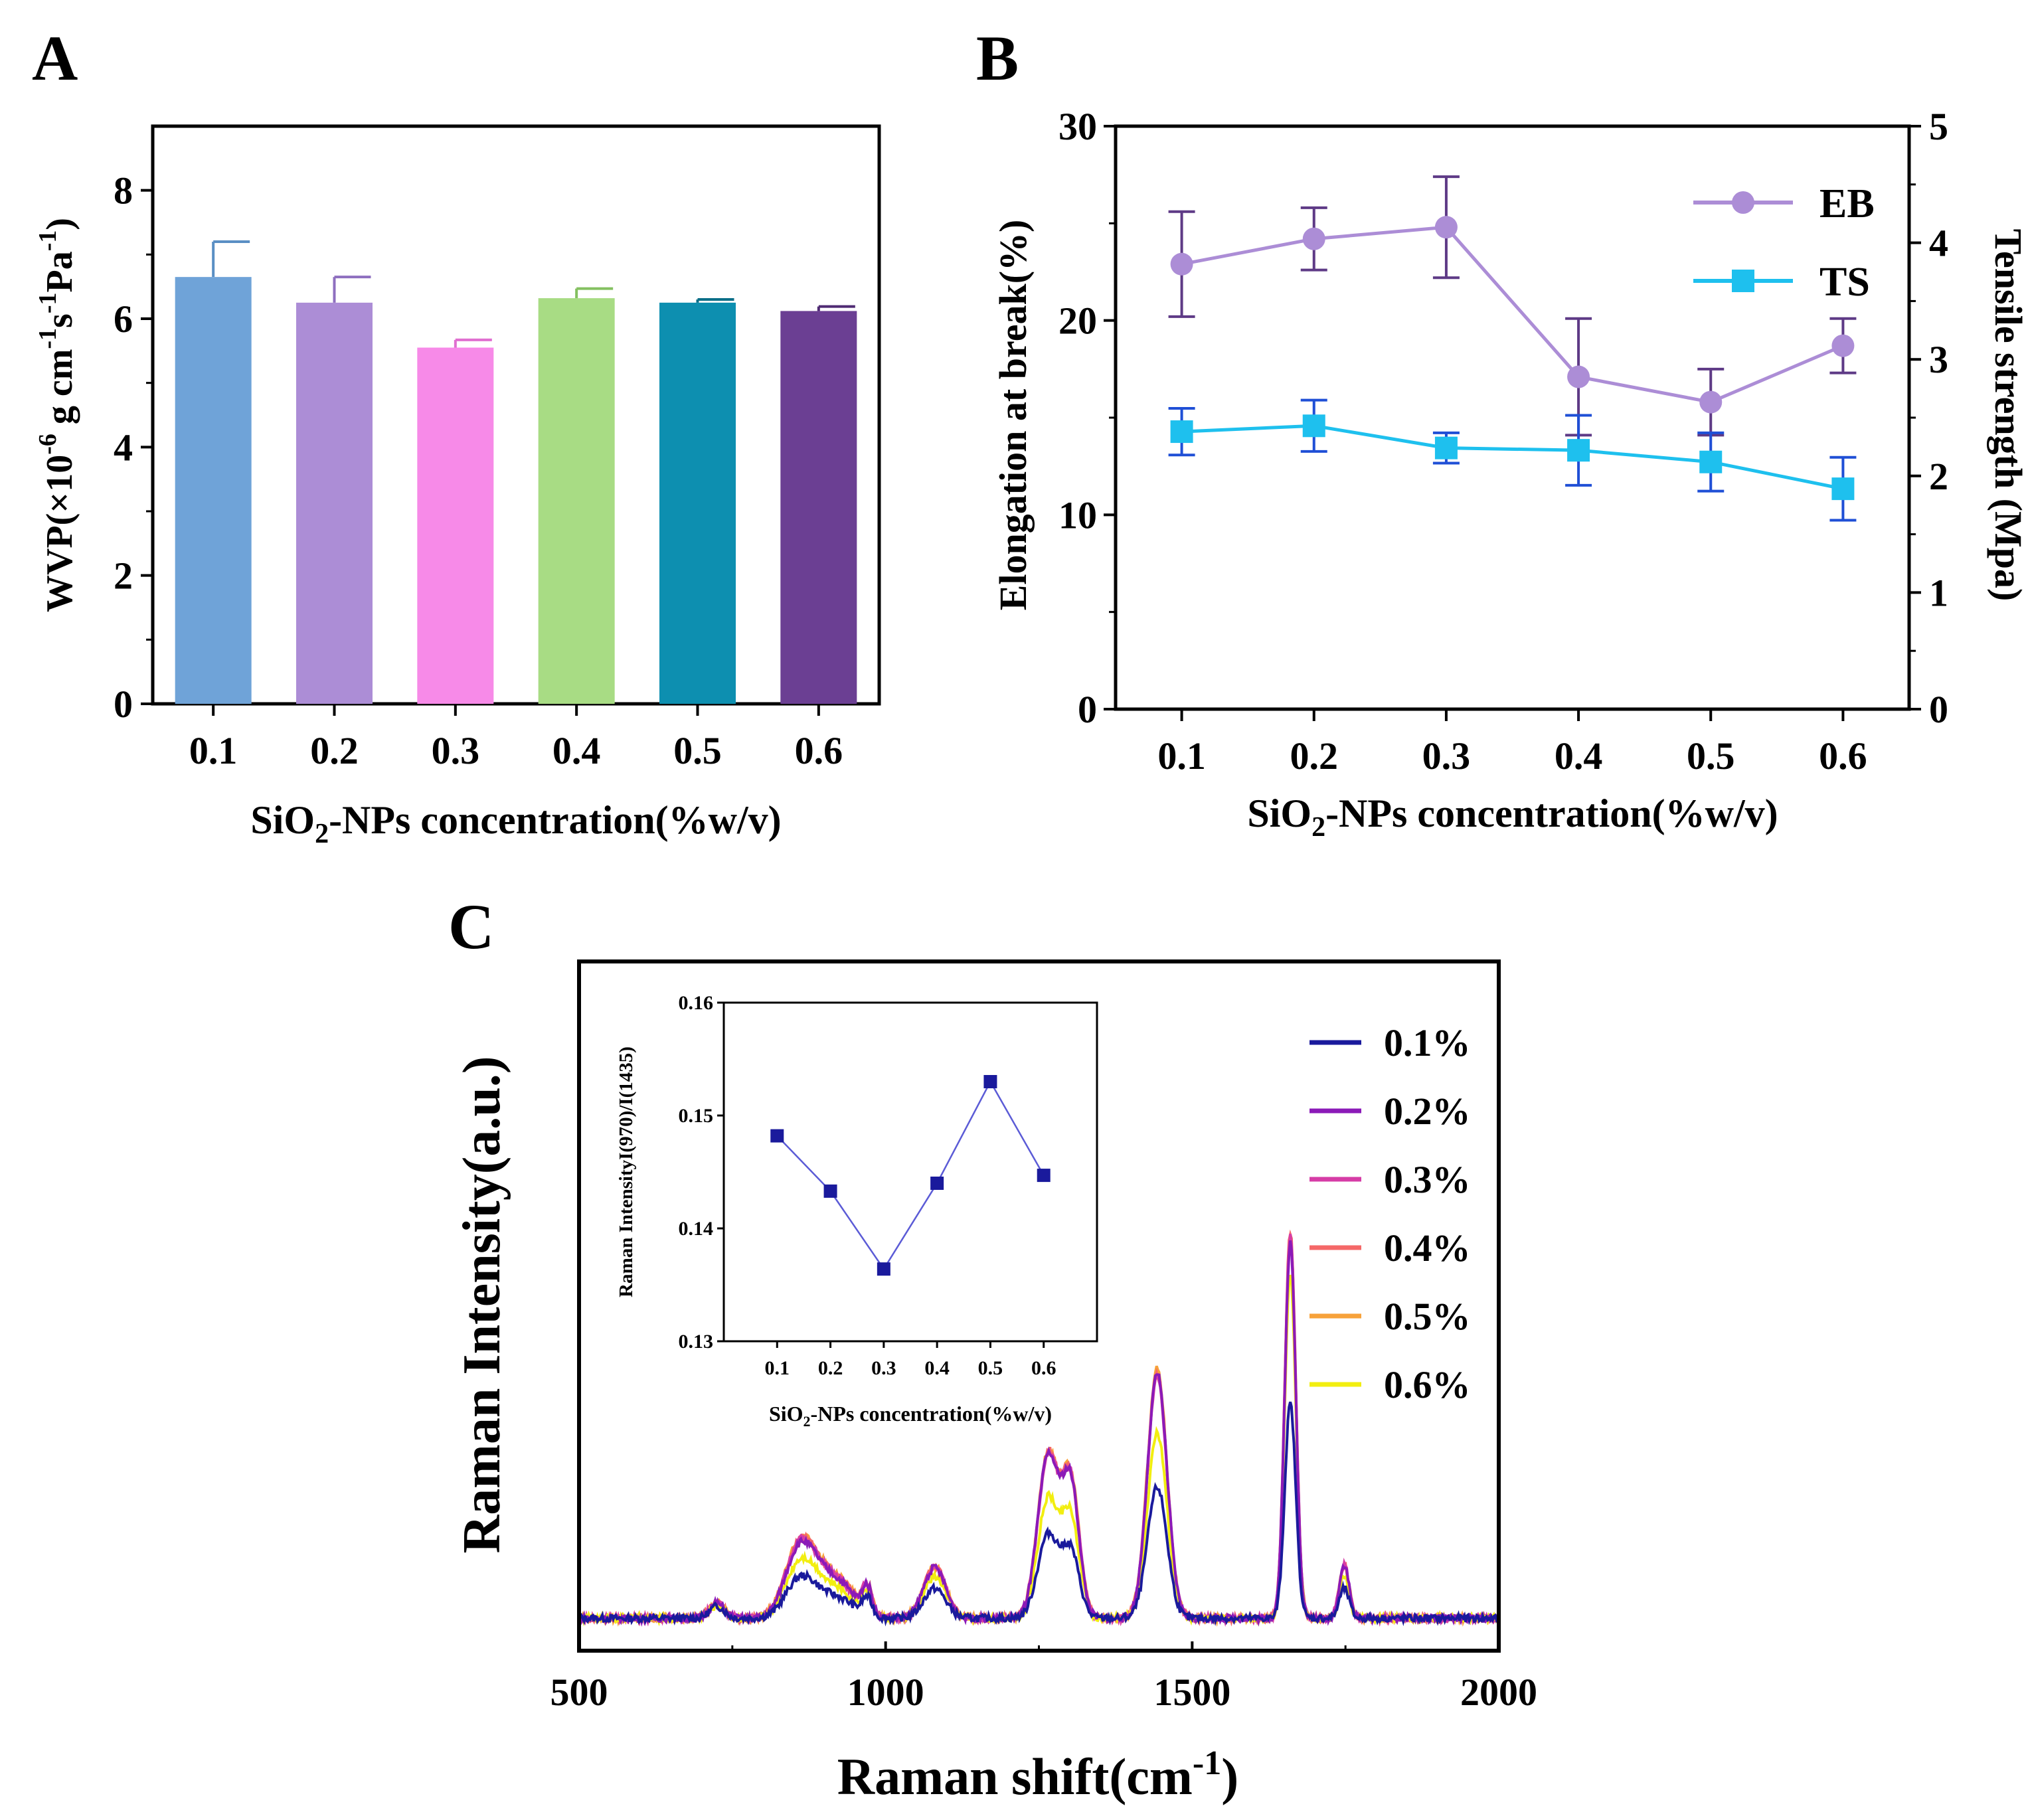  What do you see at coordinates (1843, 345) in the screenshot?
I see `point-EB-0.6` at bounding box center [1843, 345].